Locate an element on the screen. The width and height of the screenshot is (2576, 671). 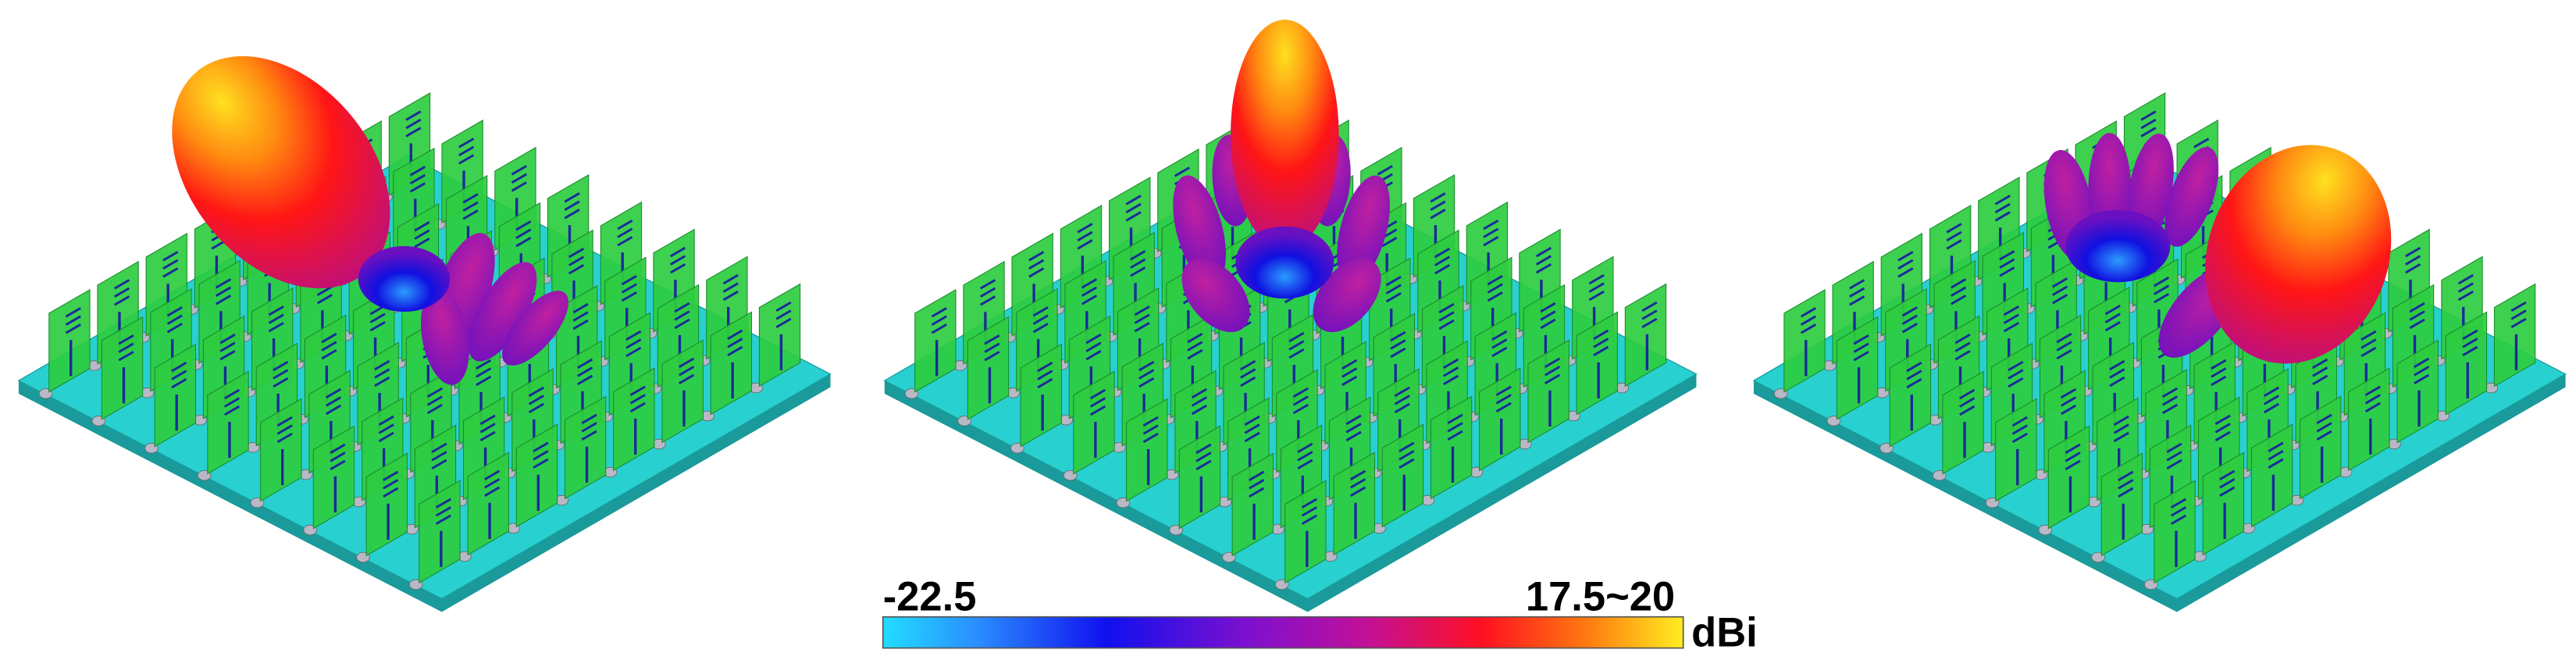
main-lobe is located at coordinates (2298, 254).